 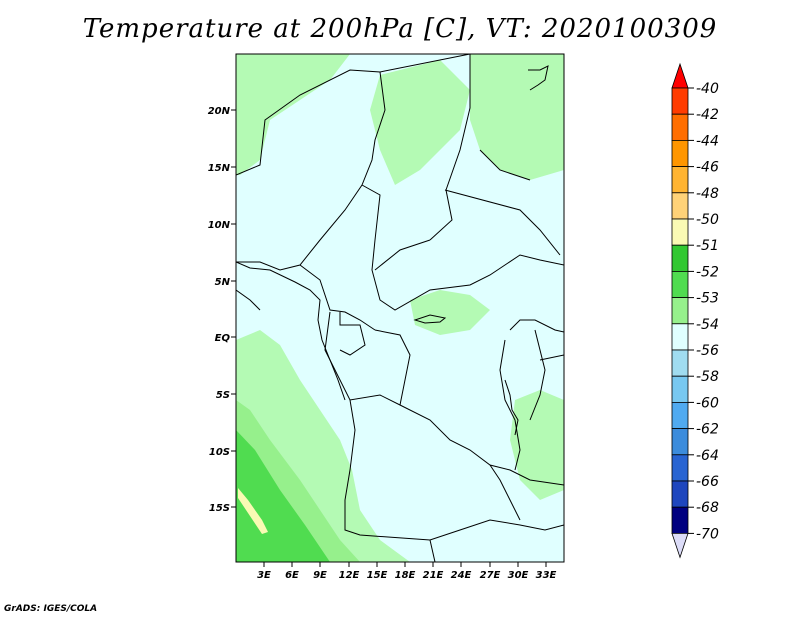 What do you see at coordinates (707, 430) in the screenshot?
I see `colorbar-label: -62` at bounding box center [707, 430].